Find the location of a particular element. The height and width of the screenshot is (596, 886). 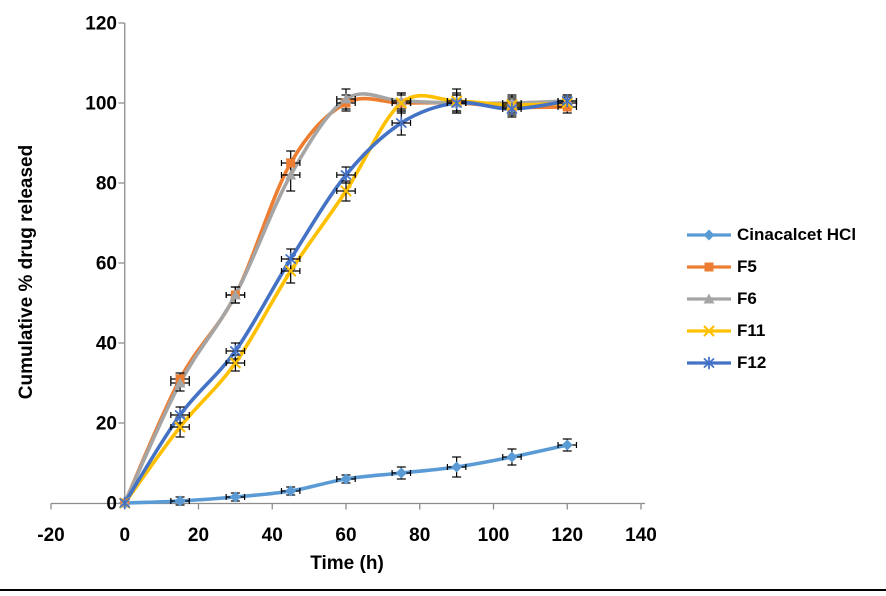

x-axis-tick-label: 140 is located at coordinates (641, 535).